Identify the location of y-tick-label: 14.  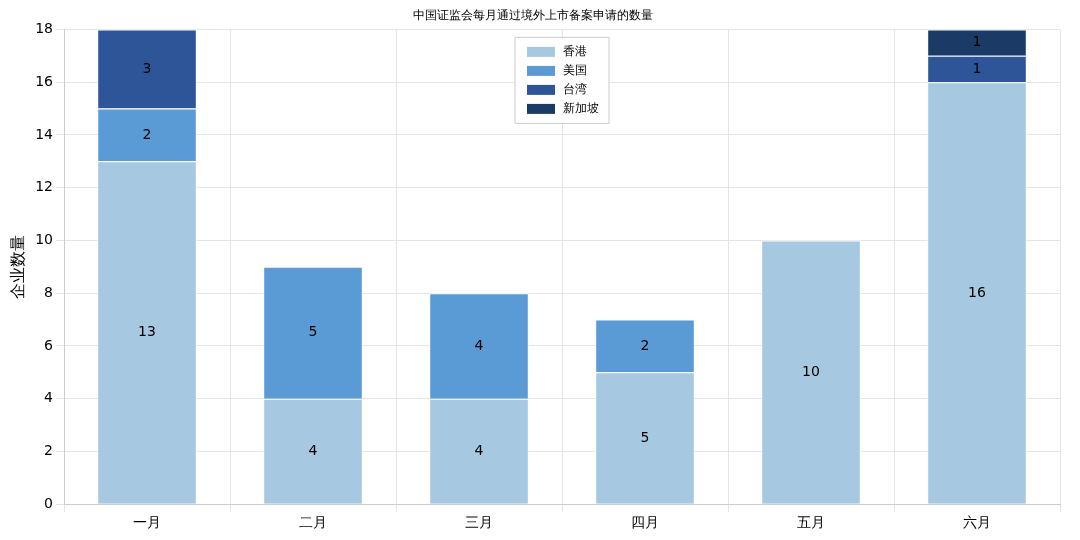
(44, 133).